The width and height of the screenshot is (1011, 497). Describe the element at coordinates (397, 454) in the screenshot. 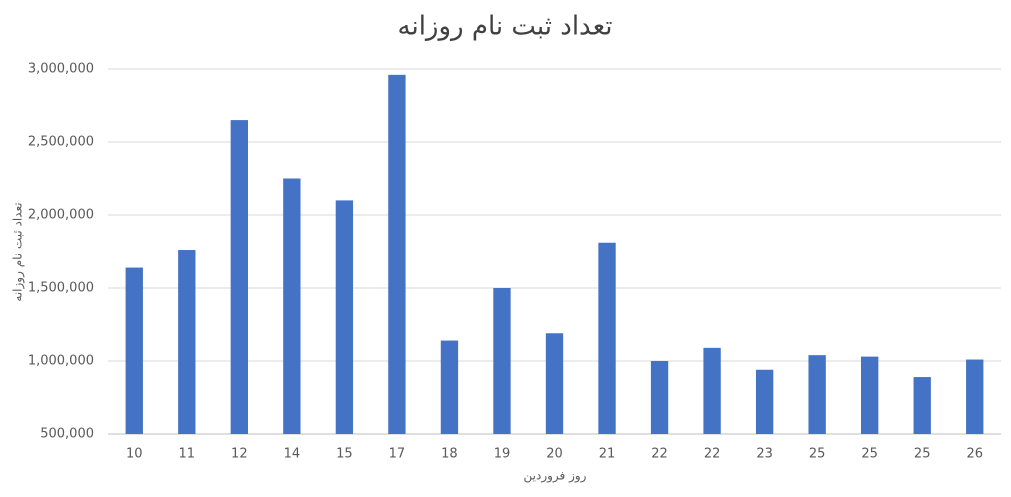

I see `x-tick-label: 17` at that location.